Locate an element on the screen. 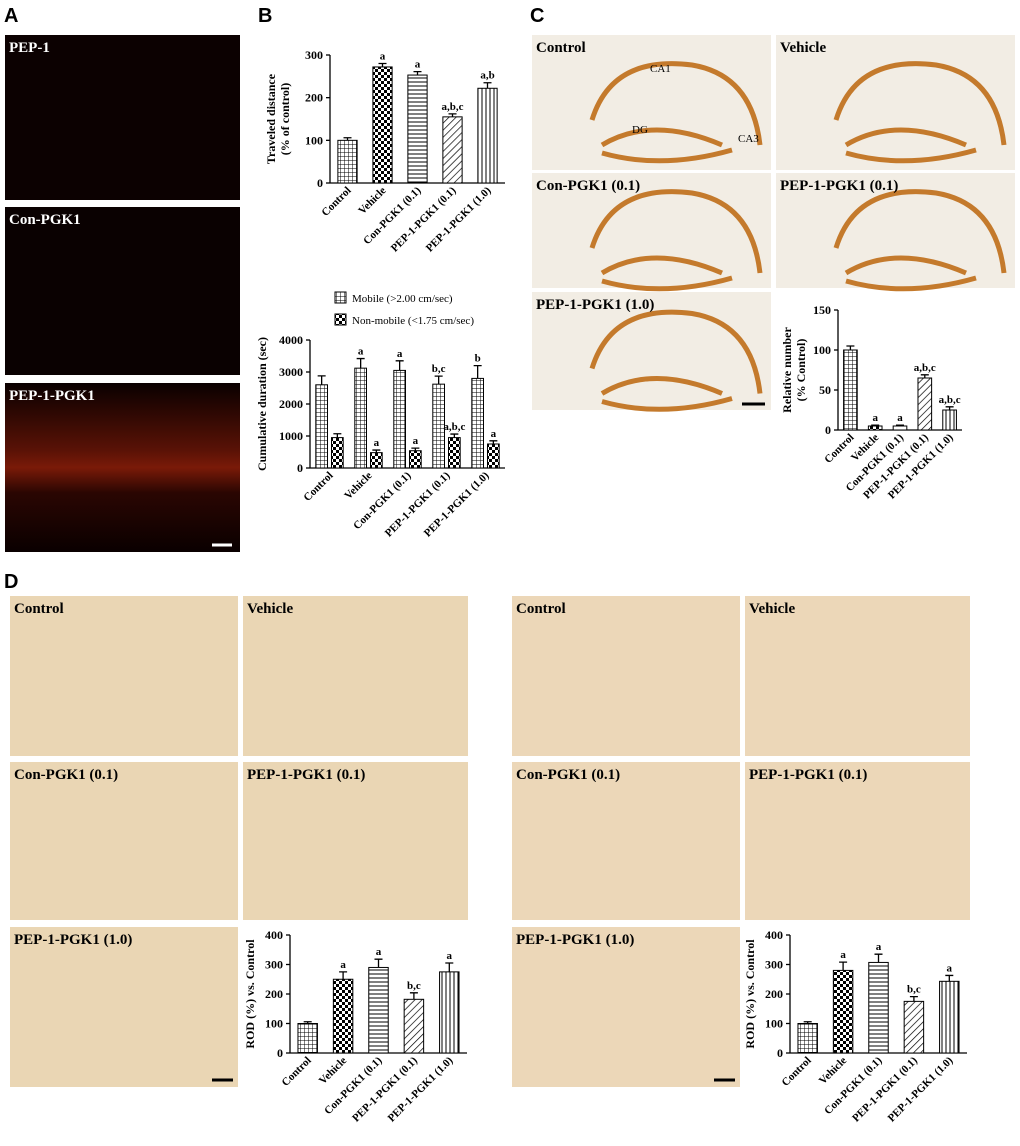 The height and width of the screenshot is (1146, 1020). y-tick-label: 50 is located at coordinates (825, 390).